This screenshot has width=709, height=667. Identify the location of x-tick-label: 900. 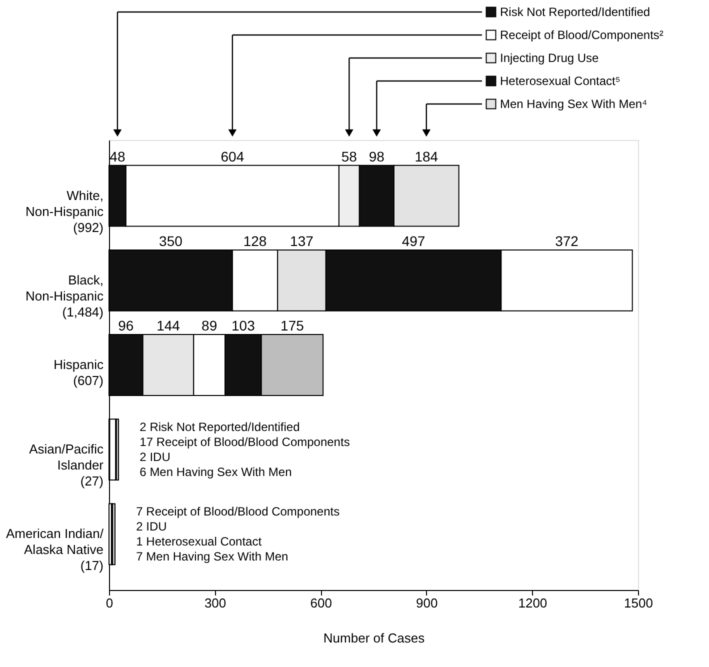
(427, 603).